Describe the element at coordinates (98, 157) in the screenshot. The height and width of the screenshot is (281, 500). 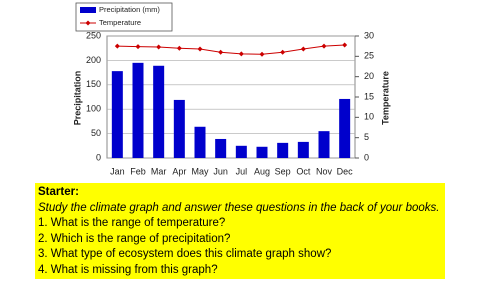
I see `y-tick-label: 0` at that location.